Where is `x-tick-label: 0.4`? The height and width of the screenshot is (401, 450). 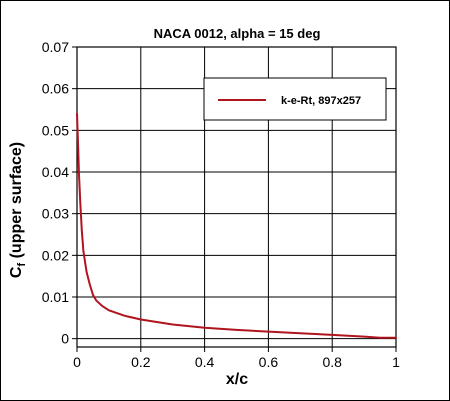 x-tick-label: 0.4 is located at coordinates (205, 362).